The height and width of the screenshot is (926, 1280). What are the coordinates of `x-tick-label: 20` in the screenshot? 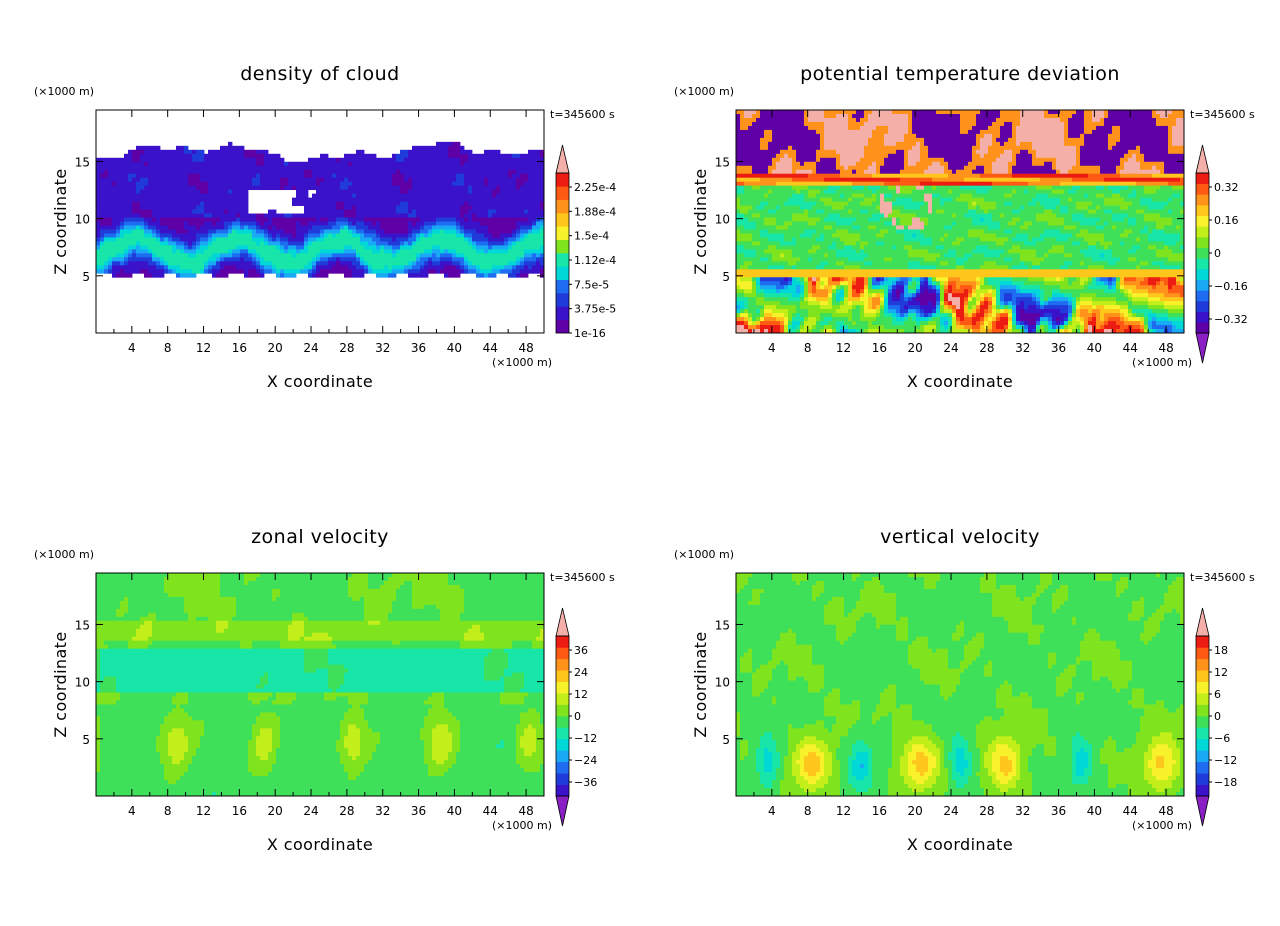 It's located at (275, 348).